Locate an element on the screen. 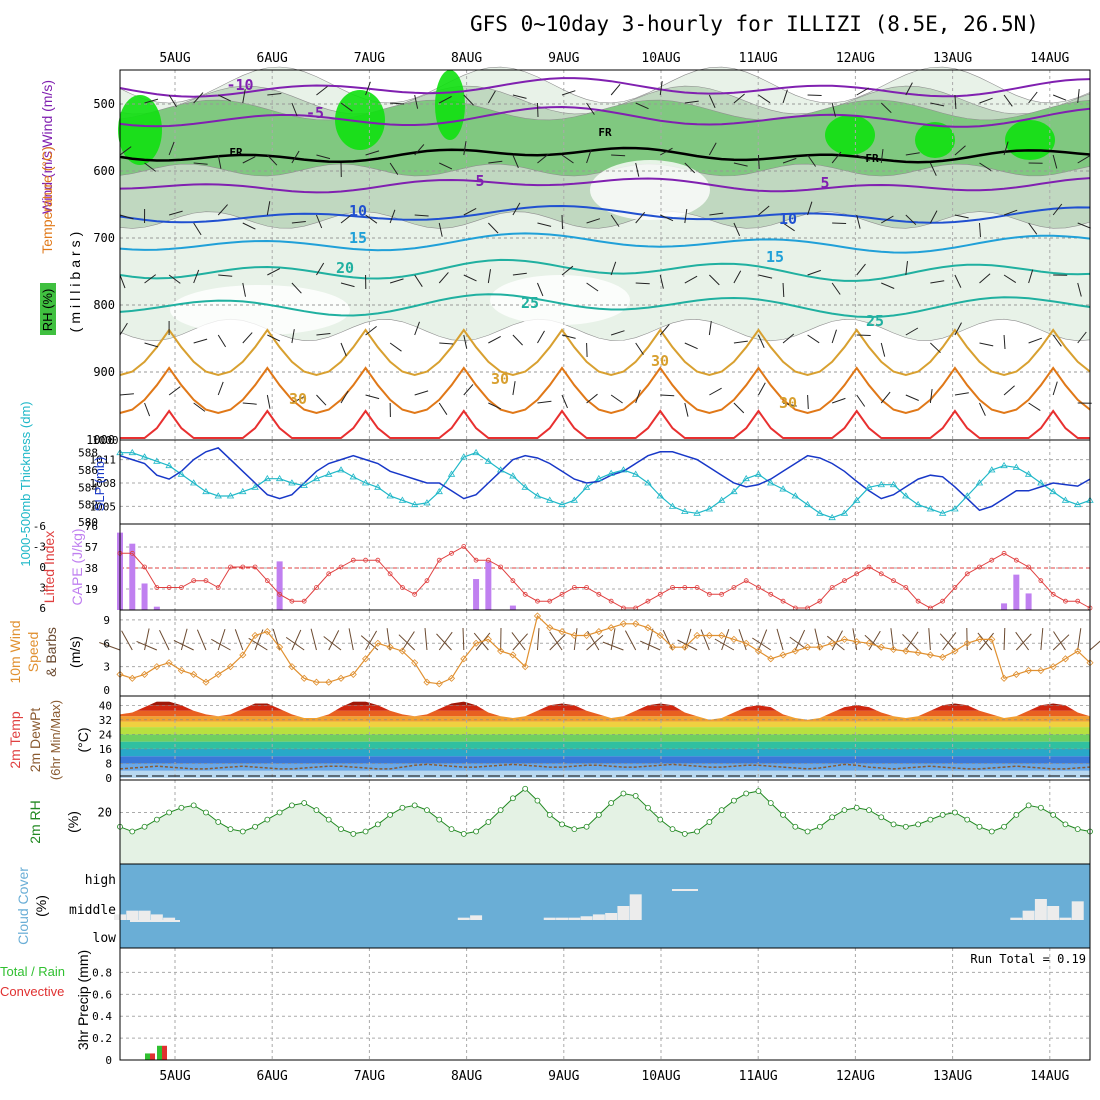 The image size is (1100, 1100). thickness-tick: 586 is located at coordinates (88, 470).